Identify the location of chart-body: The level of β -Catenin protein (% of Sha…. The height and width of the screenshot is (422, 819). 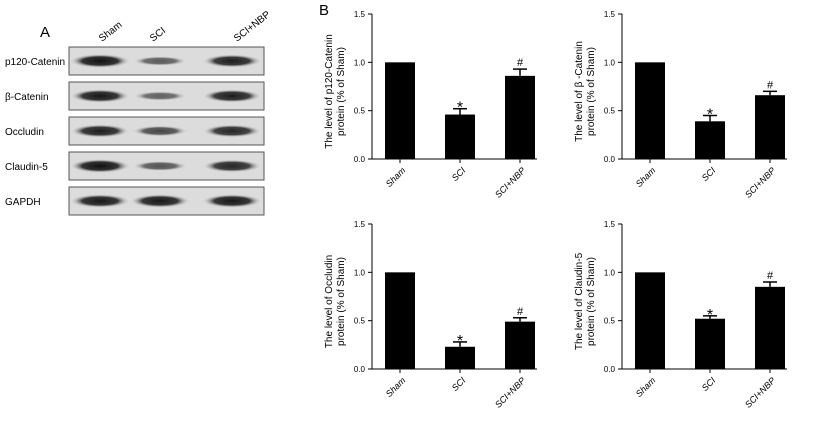
(680, 105).